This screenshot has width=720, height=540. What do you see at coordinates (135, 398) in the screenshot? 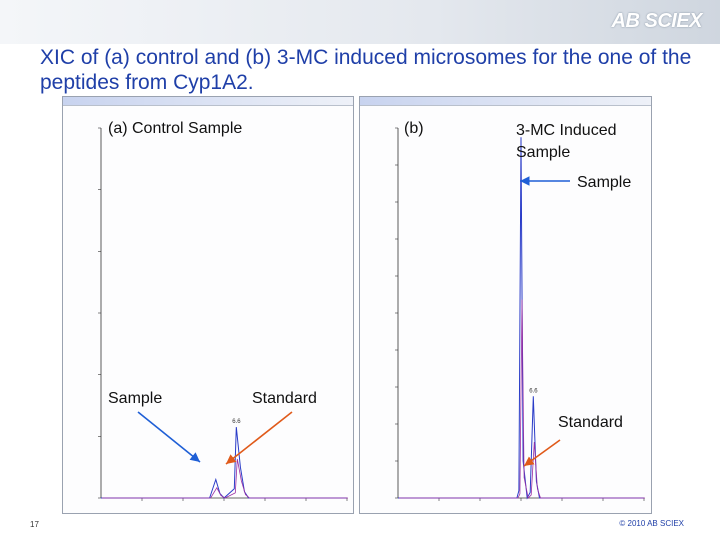
I see `annotation-sample-a: Sample` at bounding box center [135, 398].